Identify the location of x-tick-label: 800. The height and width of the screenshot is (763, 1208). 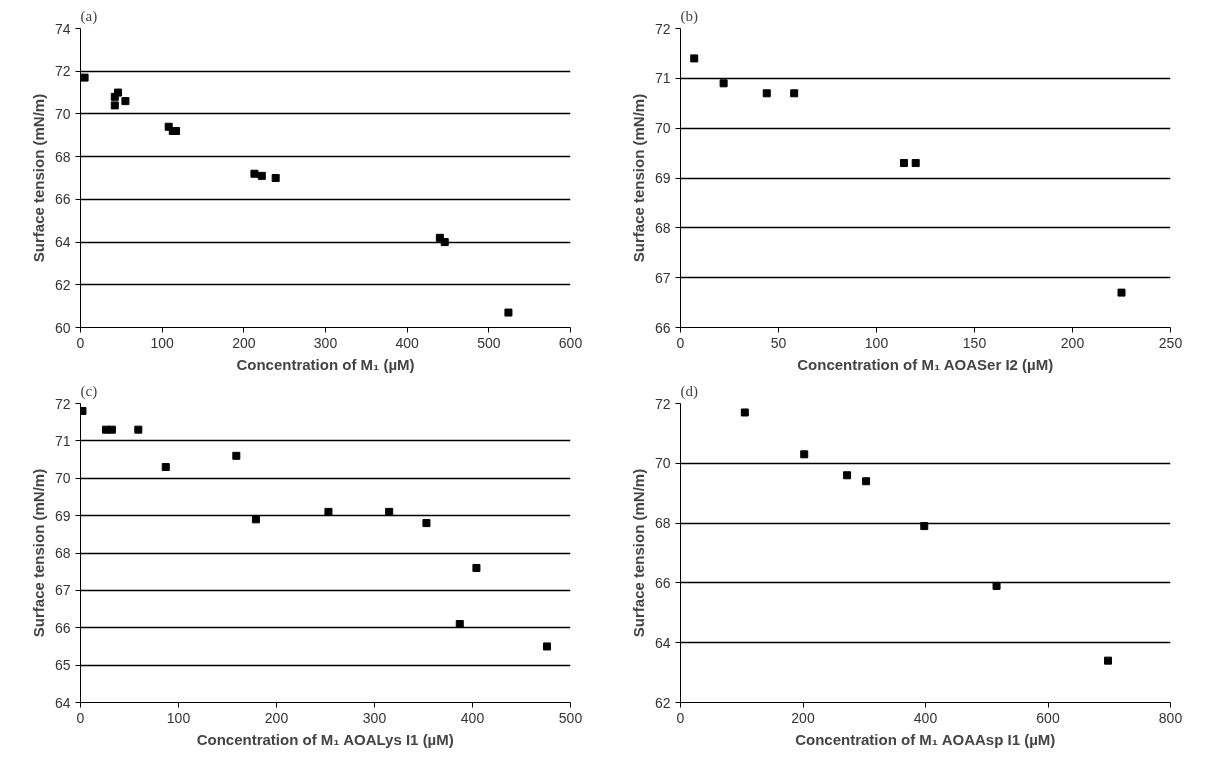
(1170, 717).